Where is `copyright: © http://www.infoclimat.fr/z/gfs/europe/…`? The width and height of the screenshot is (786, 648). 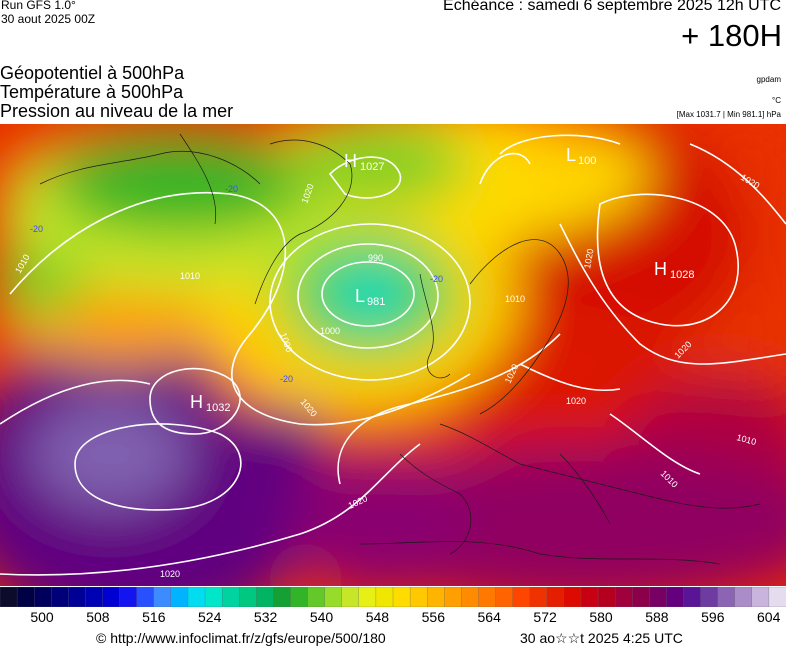
copyright: © http://www.infoclimat.fr/z/gfs/europe/… is located at coordinates (241, 638).